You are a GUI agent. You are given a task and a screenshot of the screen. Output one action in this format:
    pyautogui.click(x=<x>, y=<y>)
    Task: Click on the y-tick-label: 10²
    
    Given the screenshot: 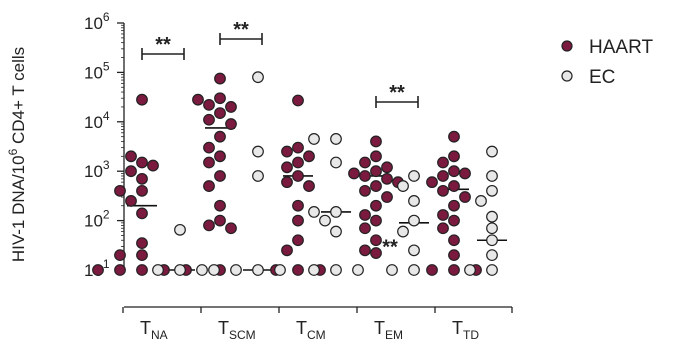 What is the action you would take?
    pyautogui.click(x=97, y=219)
    